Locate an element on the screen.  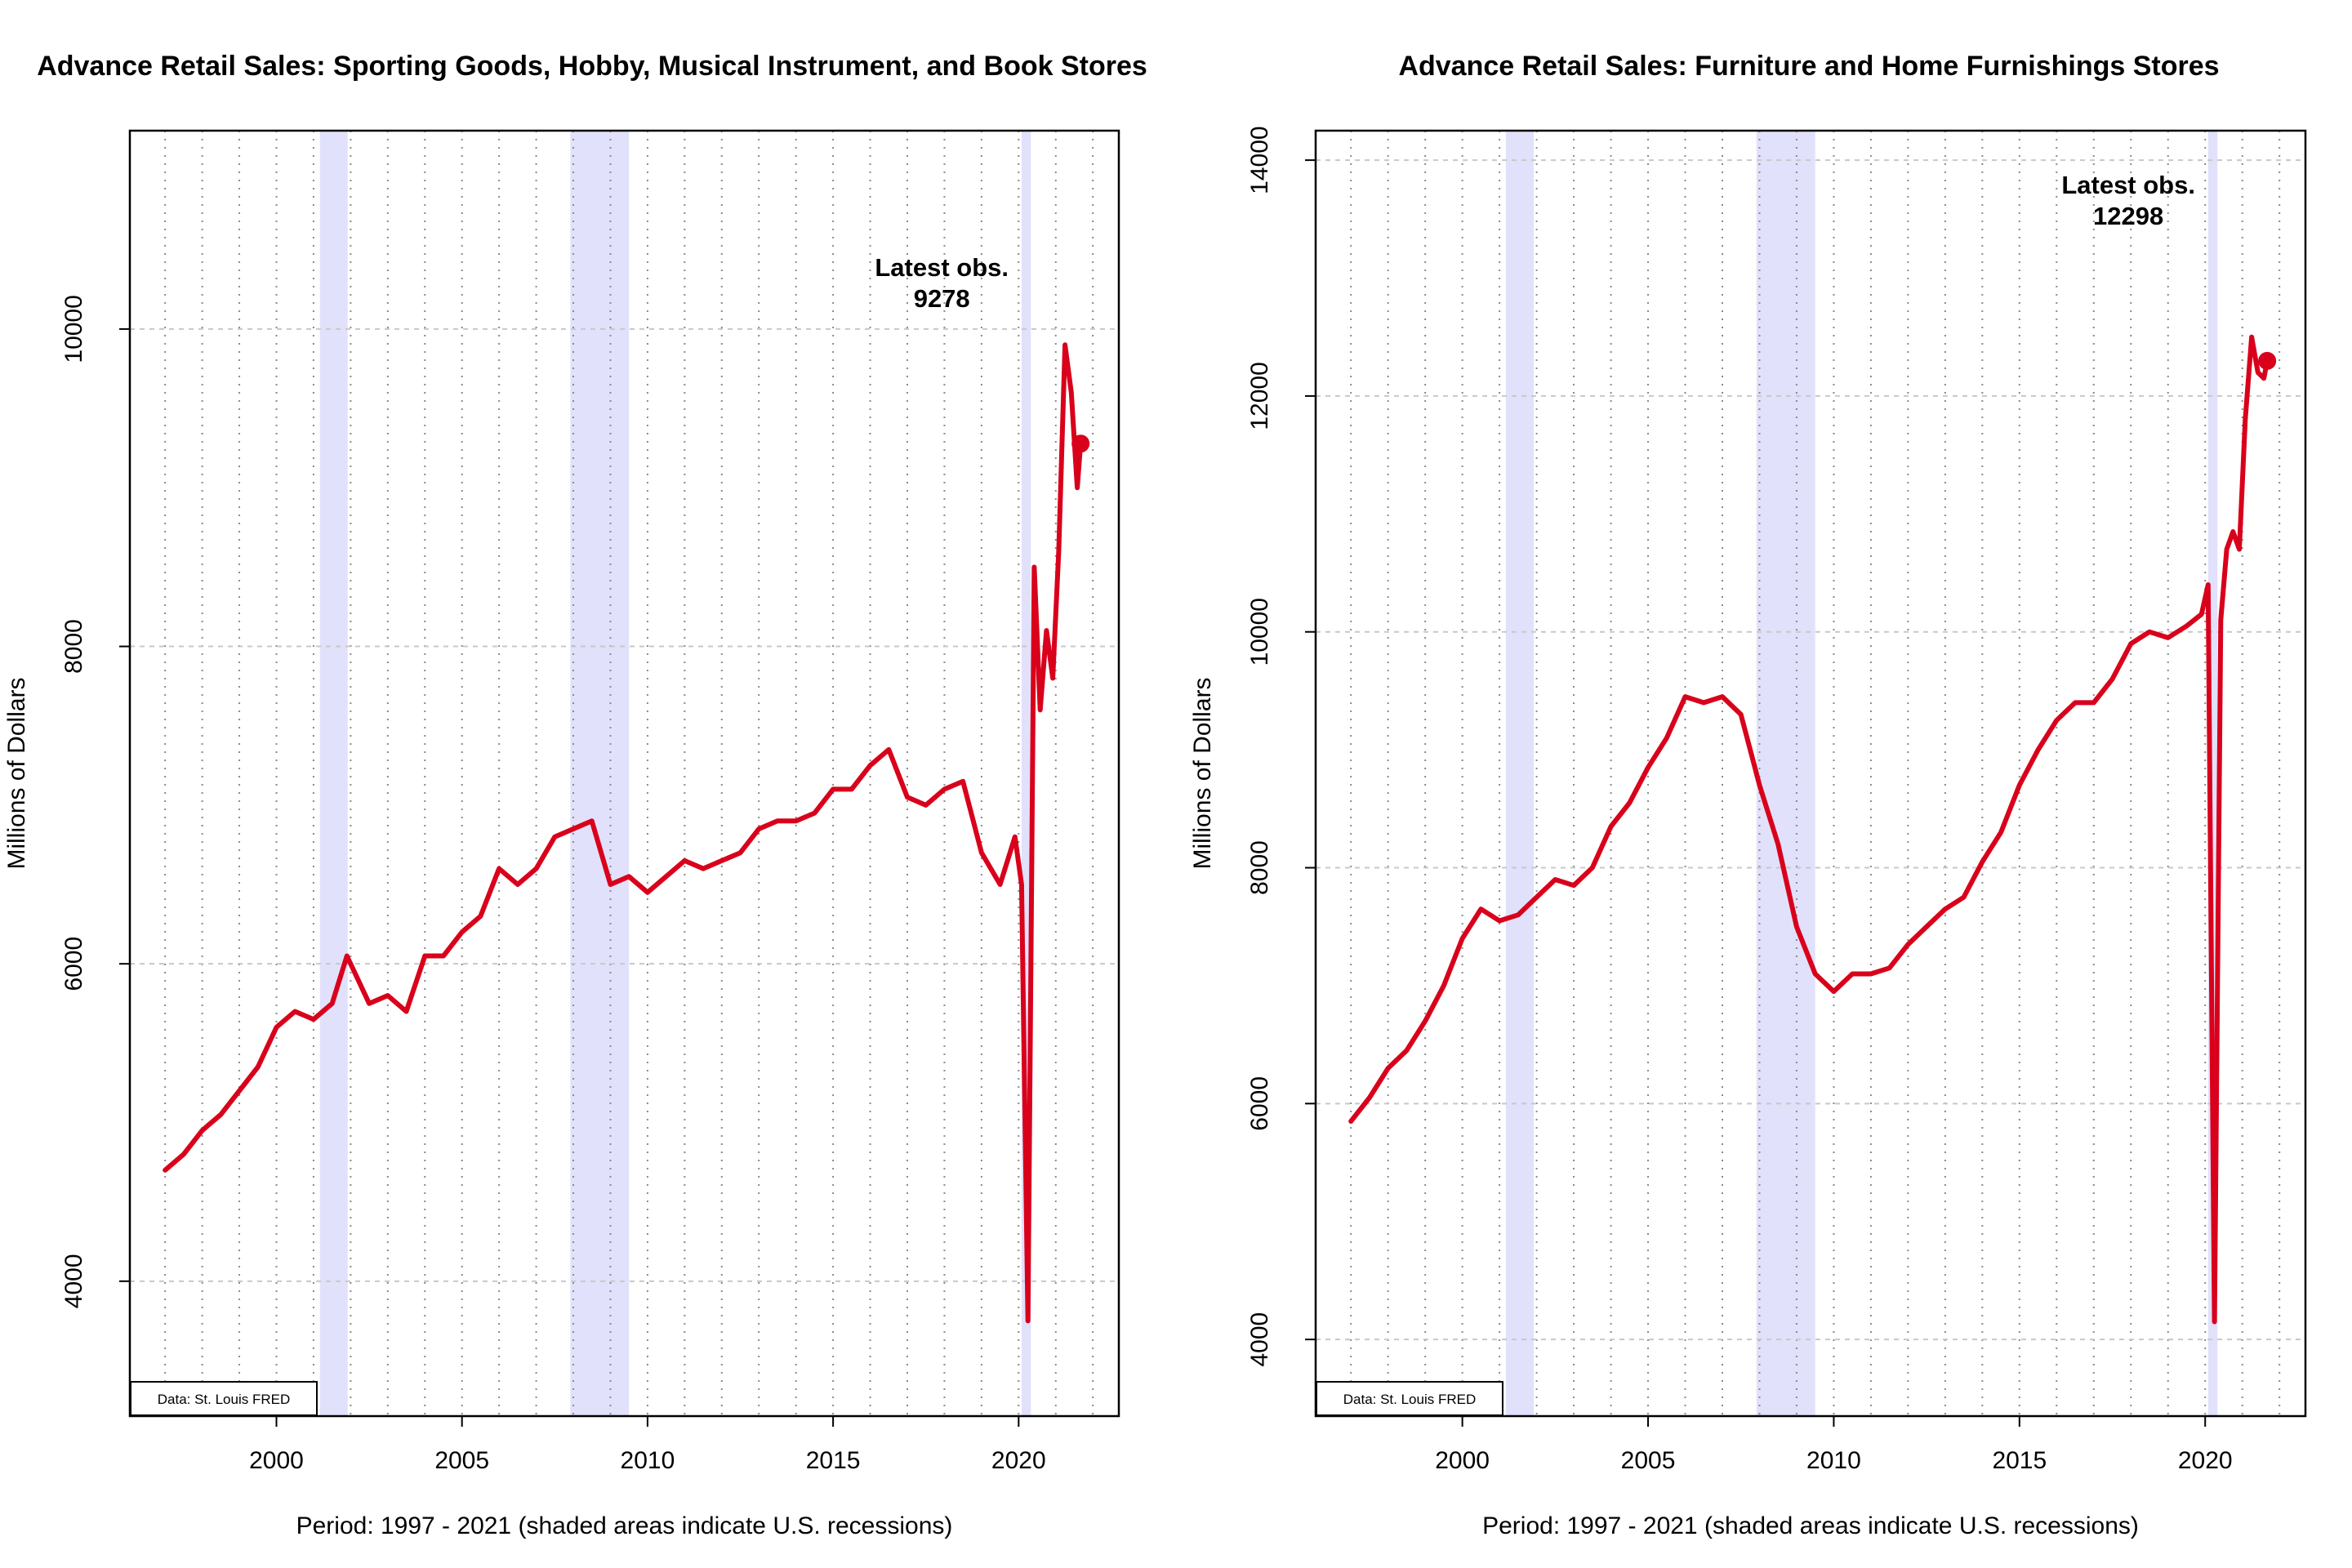
latest-obs-value: 12298 is located at coordinates (2128, 216).